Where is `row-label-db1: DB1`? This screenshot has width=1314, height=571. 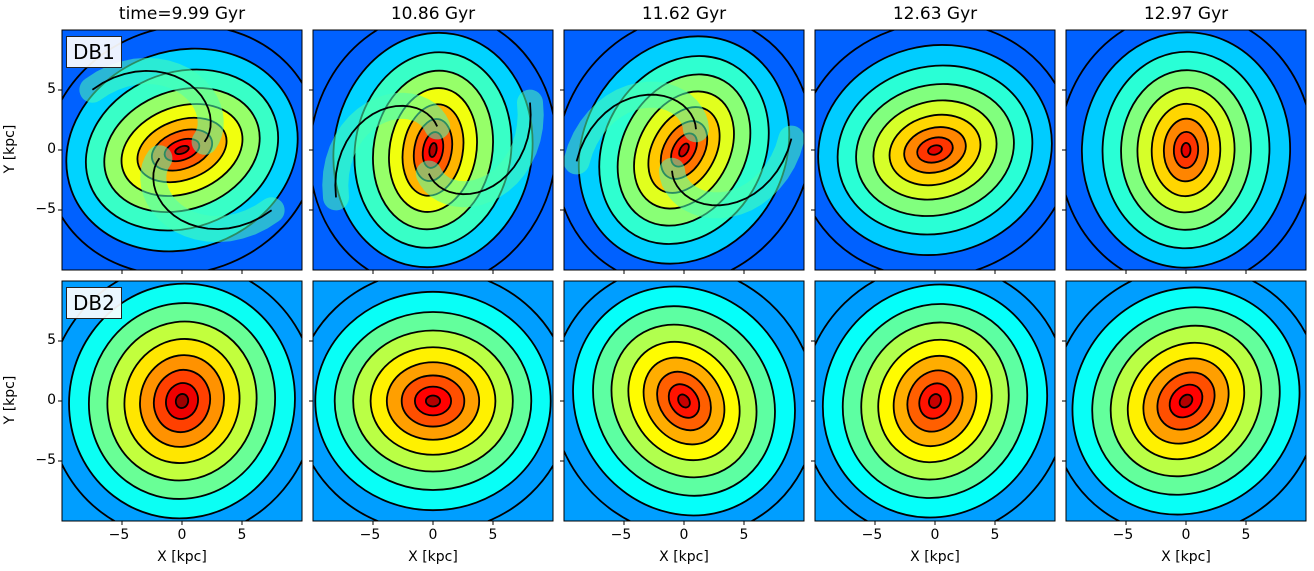
row-label-db1: DB1 is located at coordinates (94, 52).